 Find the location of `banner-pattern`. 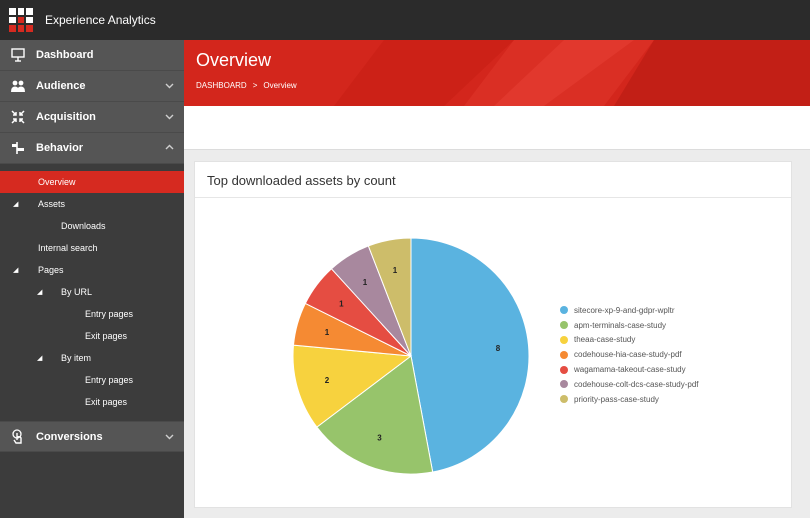

banner-pattern is located at coordinates (572, 73).